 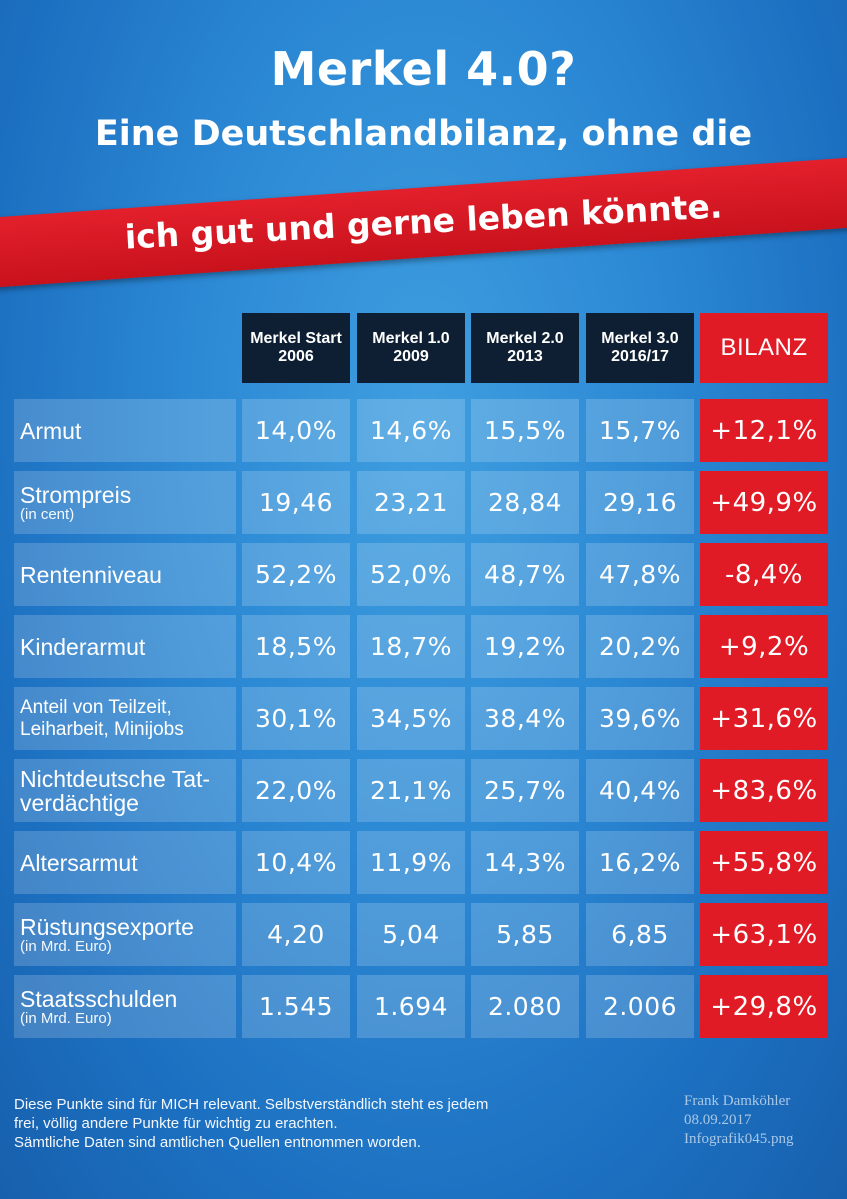 I want to click on value-cell: 6,85, so click(x=640, y=934).